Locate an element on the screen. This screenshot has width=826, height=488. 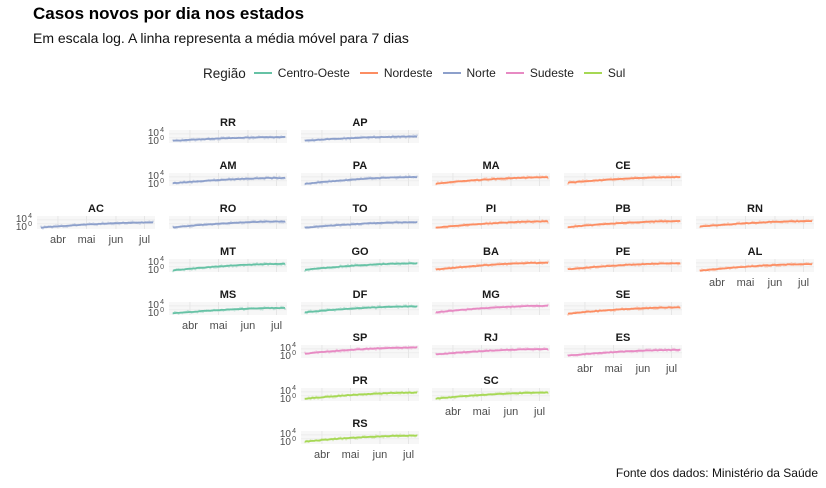
facet-label: CE is located at coordinates (622, 166).